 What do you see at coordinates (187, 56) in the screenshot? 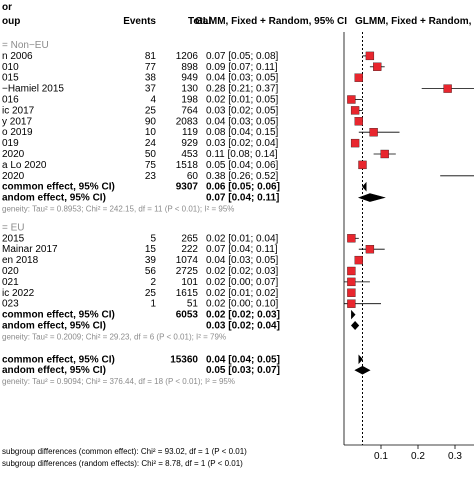
I see `study-total: 1206` at bounding box center [187, 56].